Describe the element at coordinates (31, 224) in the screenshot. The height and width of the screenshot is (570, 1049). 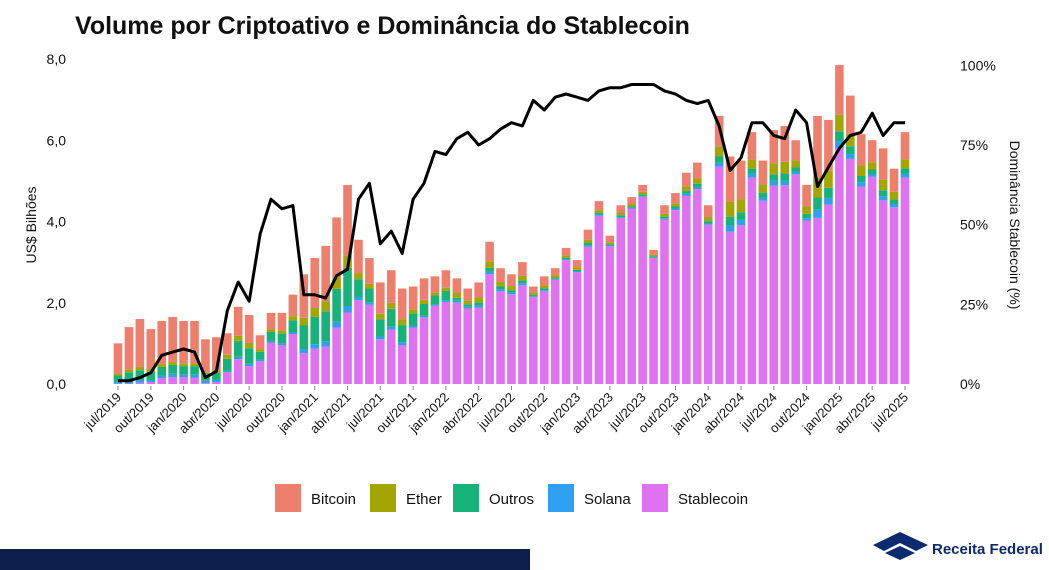
I see `y-axis-label: US$ Bilhões` at that location.